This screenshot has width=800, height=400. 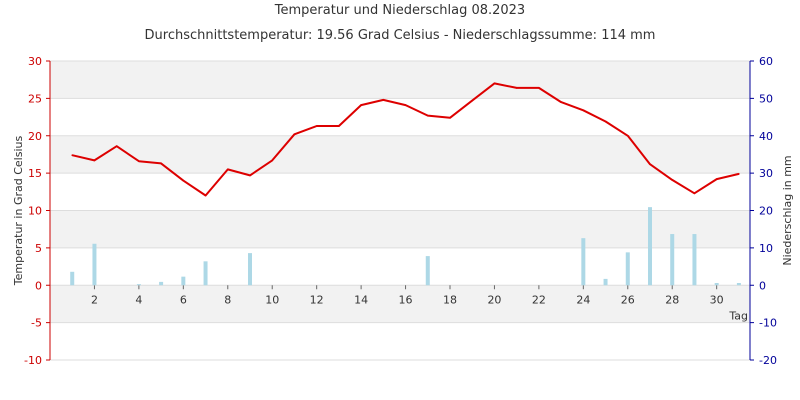 I want to click on x-axis-tick-label: 22, so click(x=539, y=299).